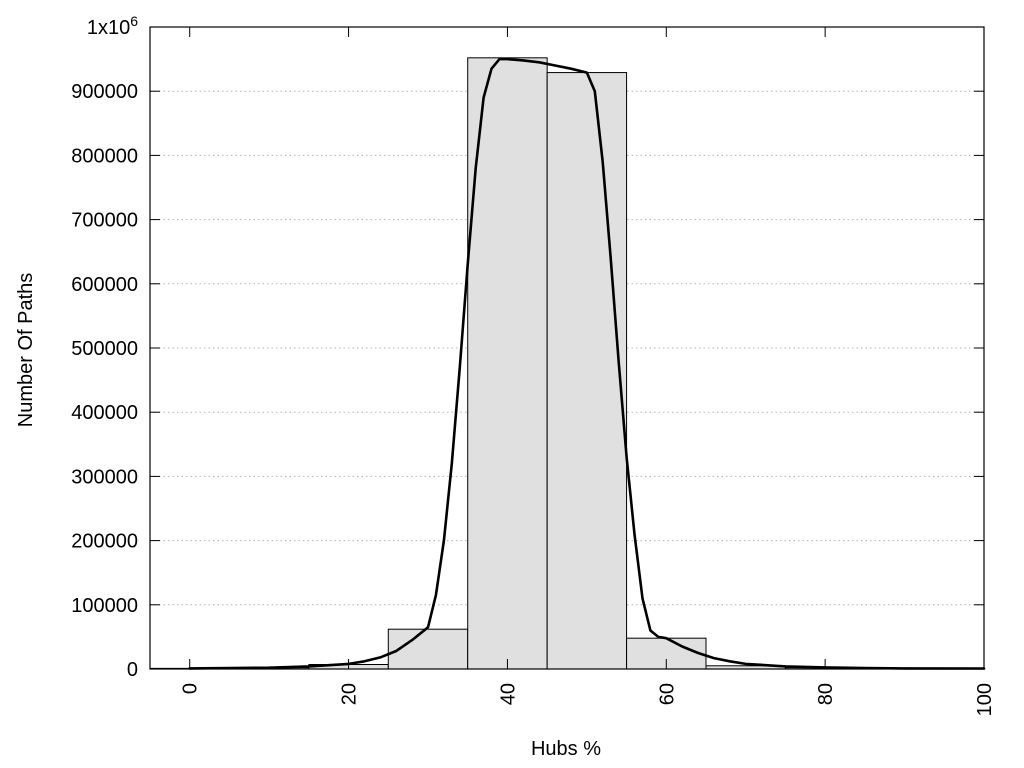 The image size is (1024, 768). Describe the element at coordinates (132, 670) in the screenshot. I see `y-tick-label: 0` at that location.